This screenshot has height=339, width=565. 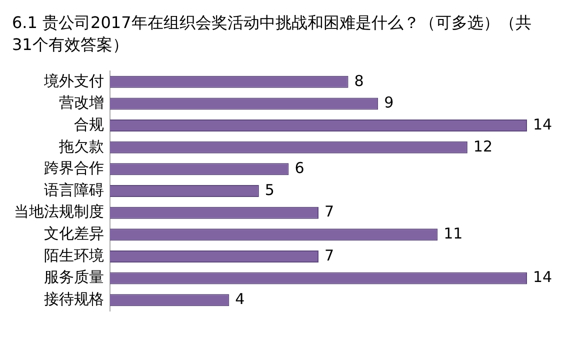 What do you see at coordinates (389, 103) in the screenshot?
I see `data-label: 9` at bounding box center [389, 103].